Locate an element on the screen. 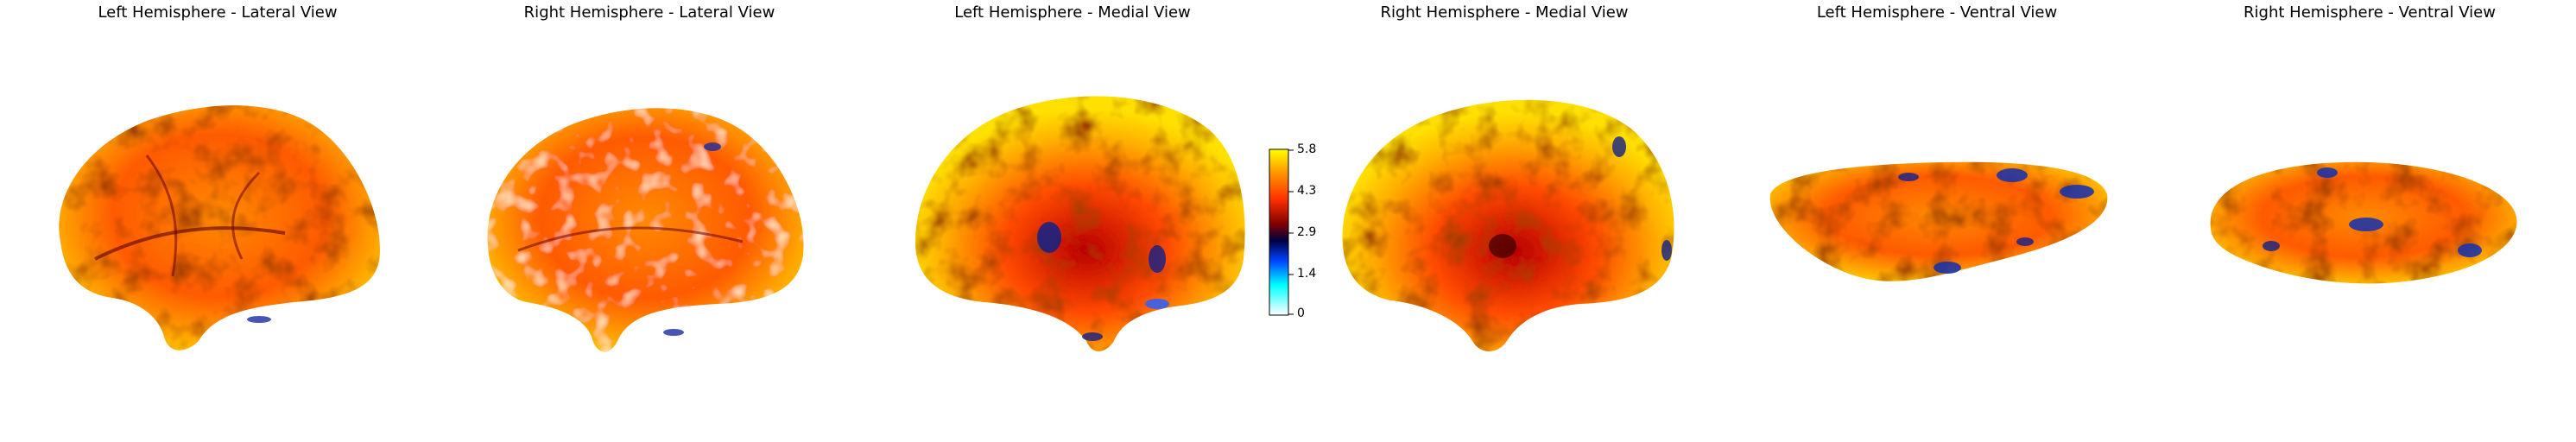  colorbar-tick-label: 0 is located at coordinates (1301, 313).